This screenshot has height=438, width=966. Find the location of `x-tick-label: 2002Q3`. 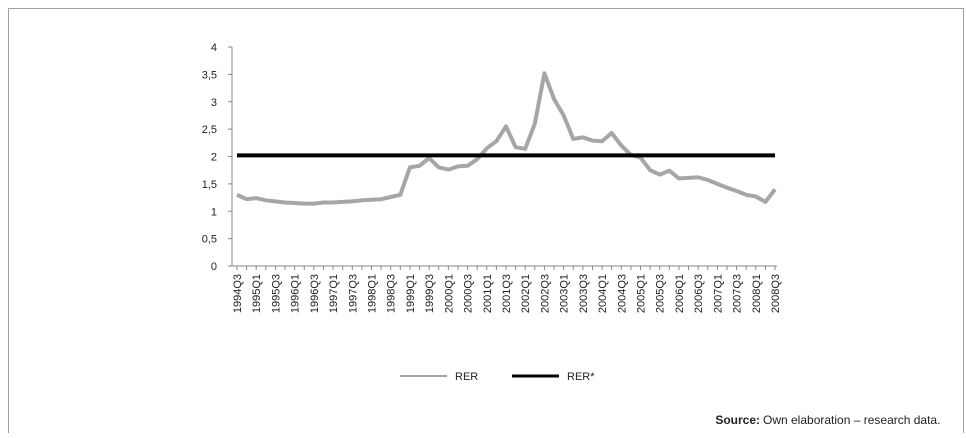

x-tick-label: 2002Q3 is located at coordinates (545, 293).